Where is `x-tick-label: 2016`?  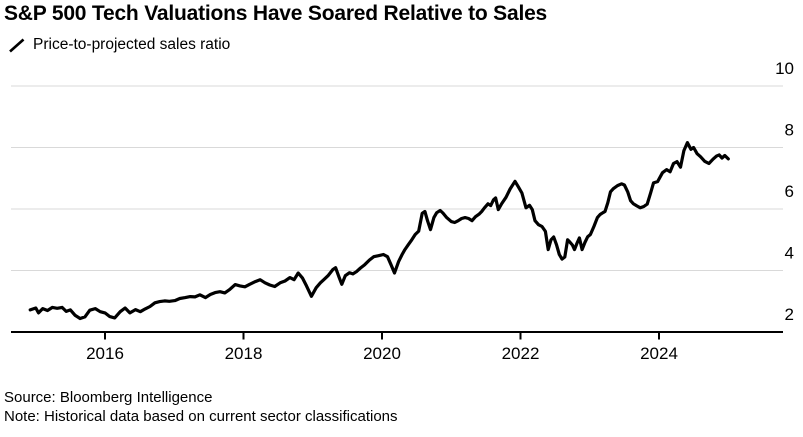 x-tick-label: 2016 is located at coordinates (105, 353).